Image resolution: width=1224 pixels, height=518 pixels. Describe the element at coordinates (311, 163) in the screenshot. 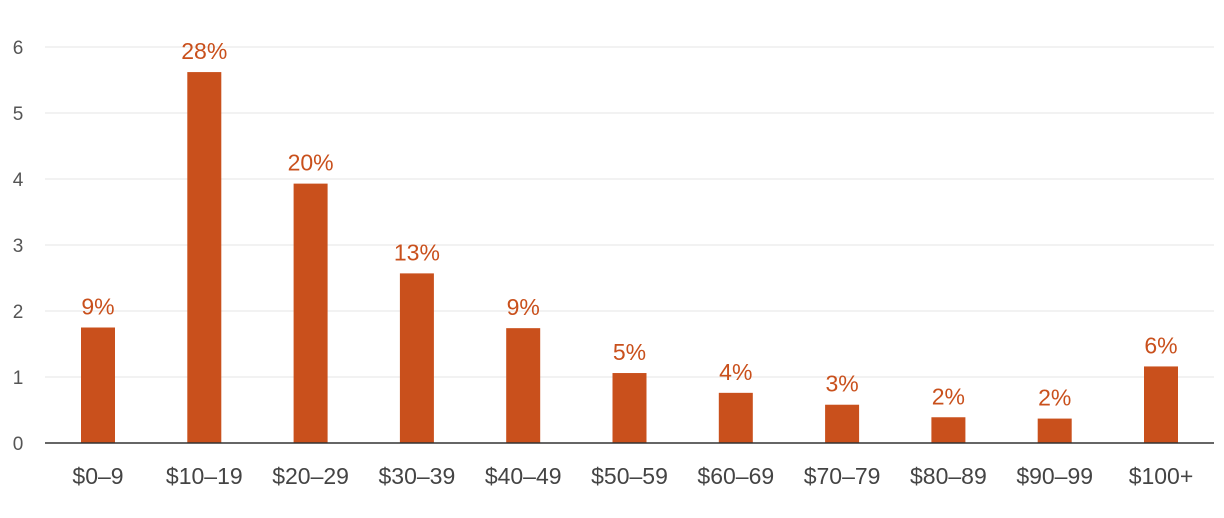

I see `data-label: 20%` at that location.